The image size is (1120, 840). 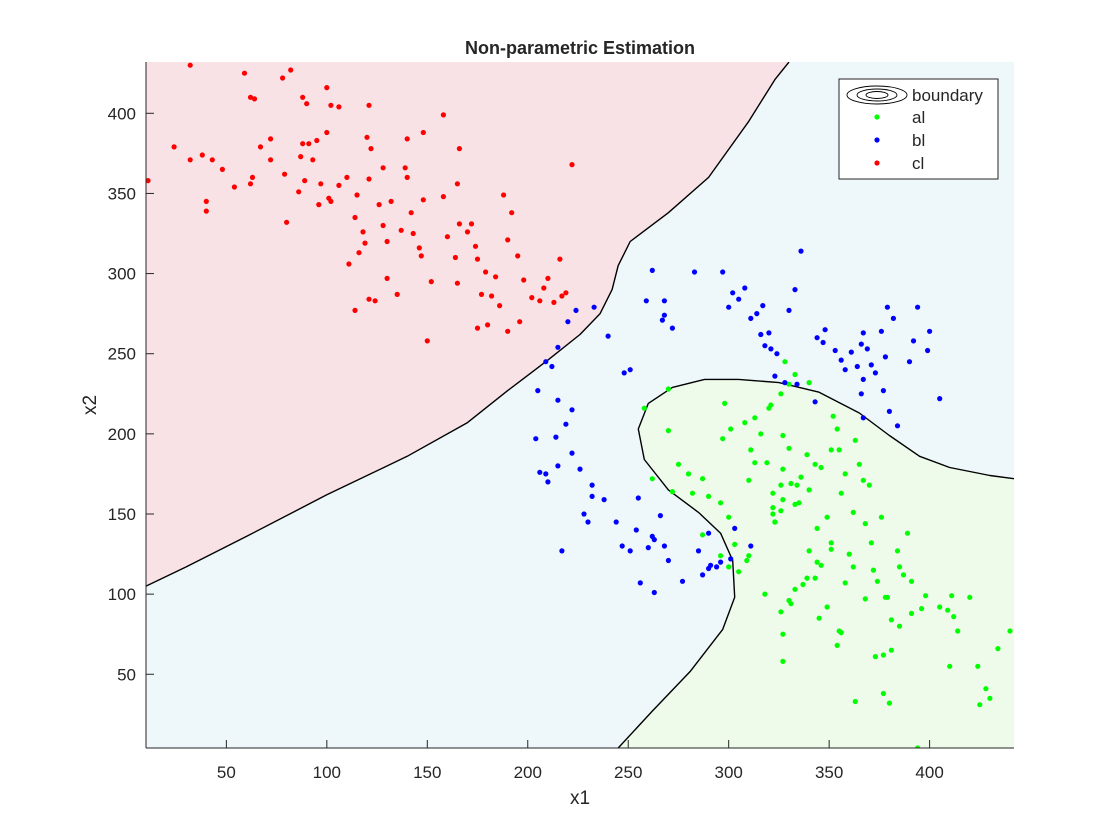 I want to click on x-tick-label: 150, so click(x=427, y=772).